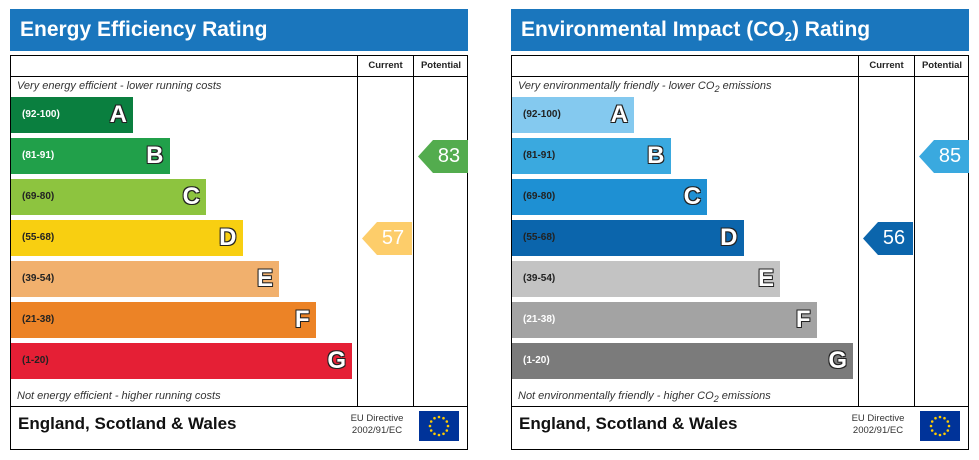 The width and height of the screenshot is (979, 460). What do you see at coordinates (616, 396) in the screenshot?
I see `bottom-note-text: Not environmentally friendly - higher CO` at bounding box center [616, 396].